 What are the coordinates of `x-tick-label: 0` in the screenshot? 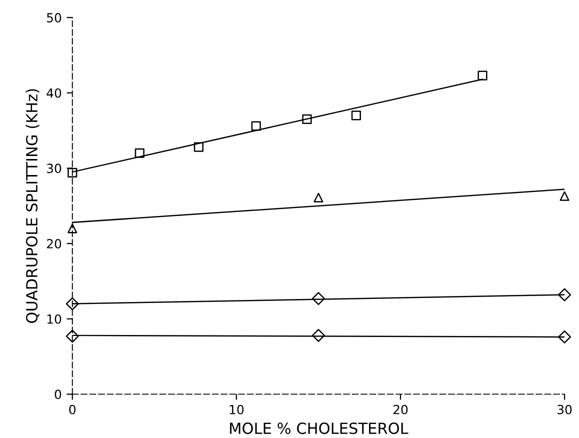 It's located at (72, 409).